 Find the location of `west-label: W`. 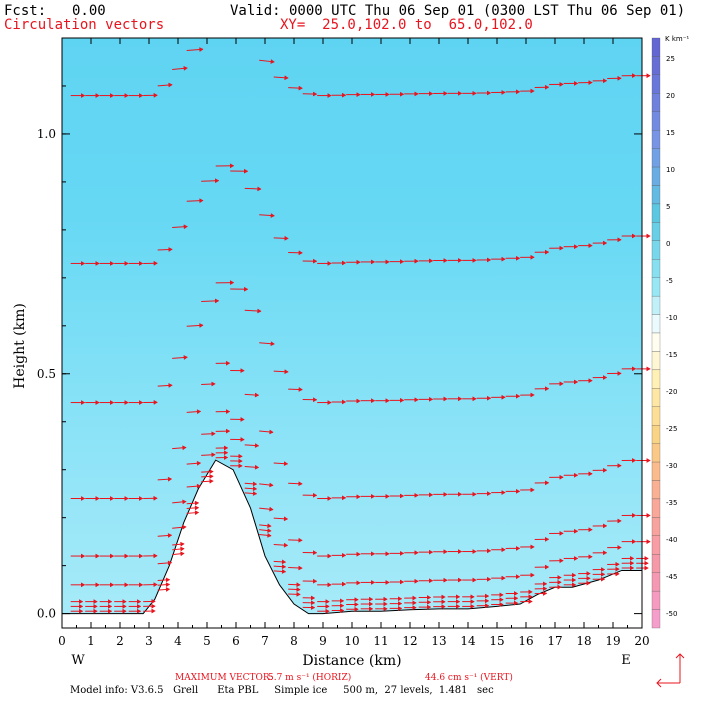

west-label: W is located at coordinates (78, 660).